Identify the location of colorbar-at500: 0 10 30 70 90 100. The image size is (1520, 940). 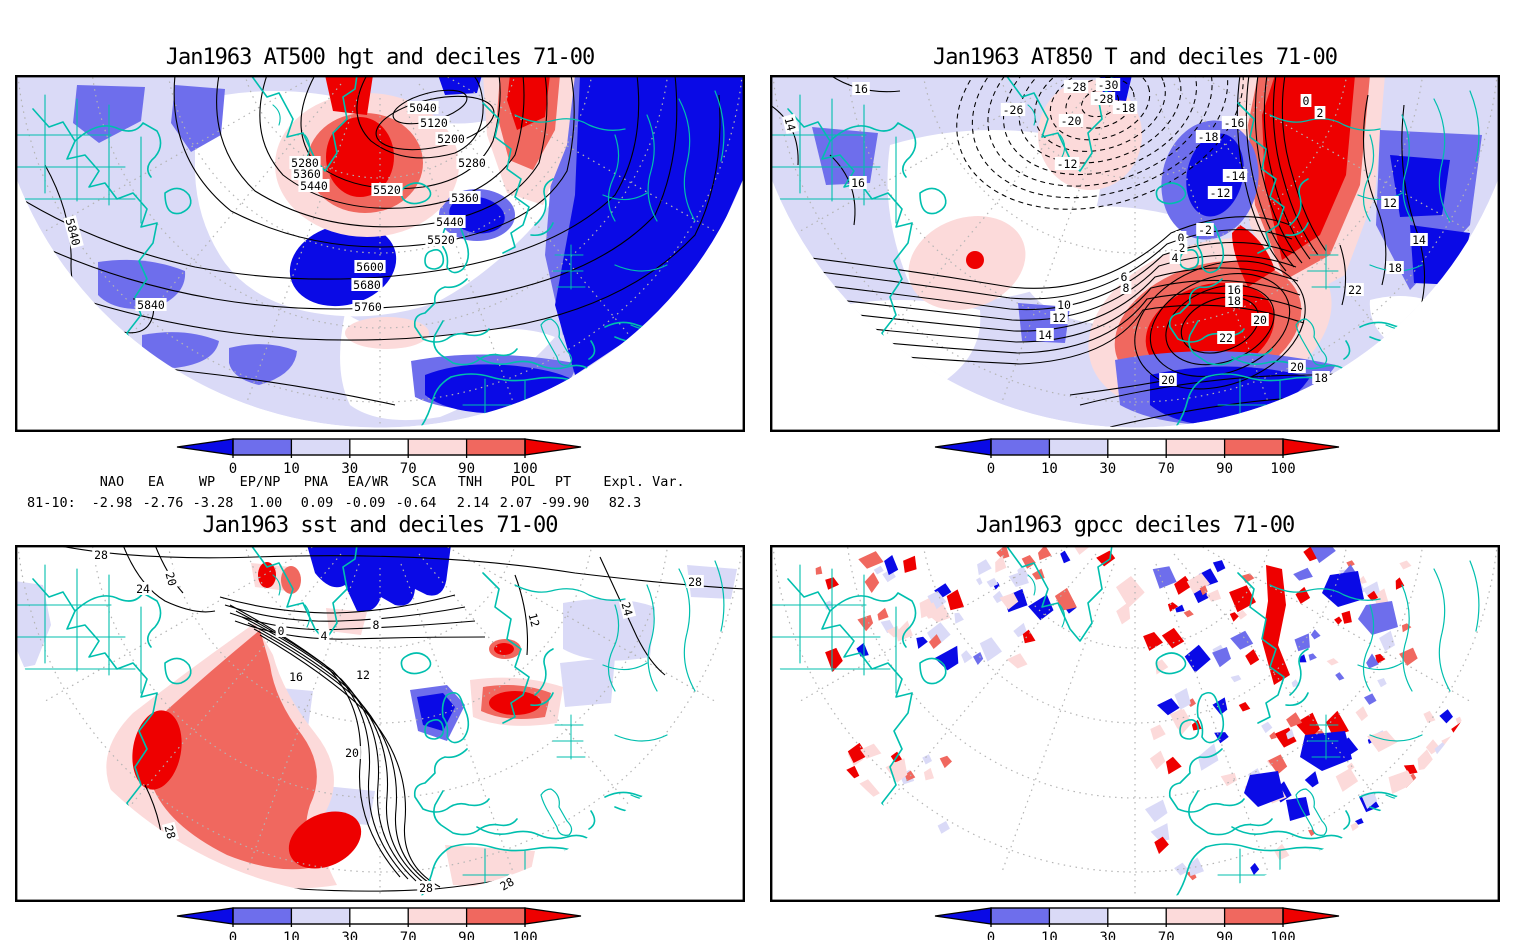
(379, 457).